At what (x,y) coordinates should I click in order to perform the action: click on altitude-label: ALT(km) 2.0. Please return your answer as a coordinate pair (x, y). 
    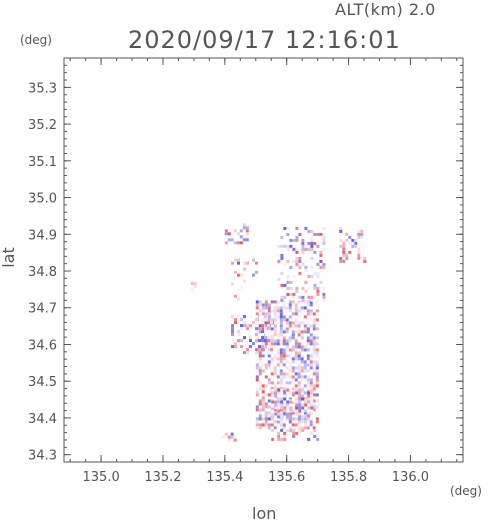
    Looking at the image, I should click on (385, 9).